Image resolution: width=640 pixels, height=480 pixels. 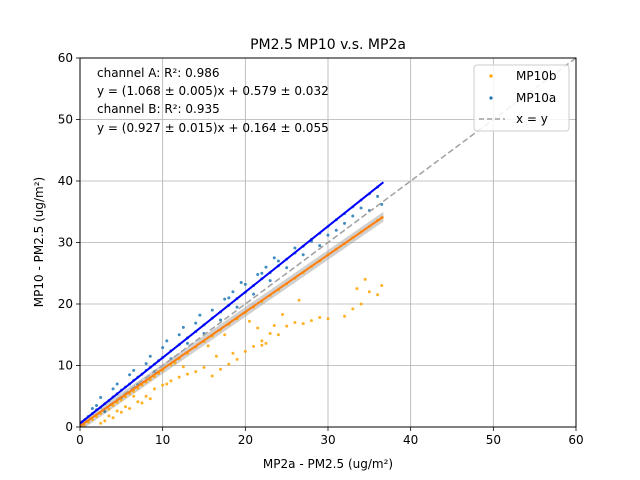 What do you see at coordinates (328, 45) in the screenshot?
I see `chart-title: PM2.5 MP10 v.s. MP2a` at bounding box center [328, 45].